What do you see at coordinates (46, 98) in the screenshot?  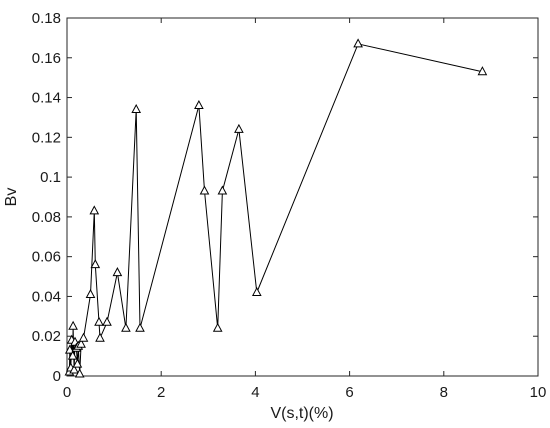 I see `y-tick-label: 0.14` at bounding box center [46, 98].